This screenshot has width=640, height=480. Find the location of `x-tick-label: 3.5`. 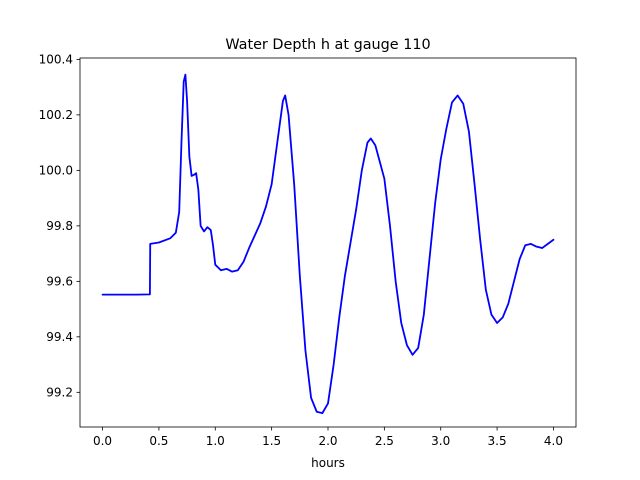

x-tick-label: 3.5 is located at coordinates (497, 441).